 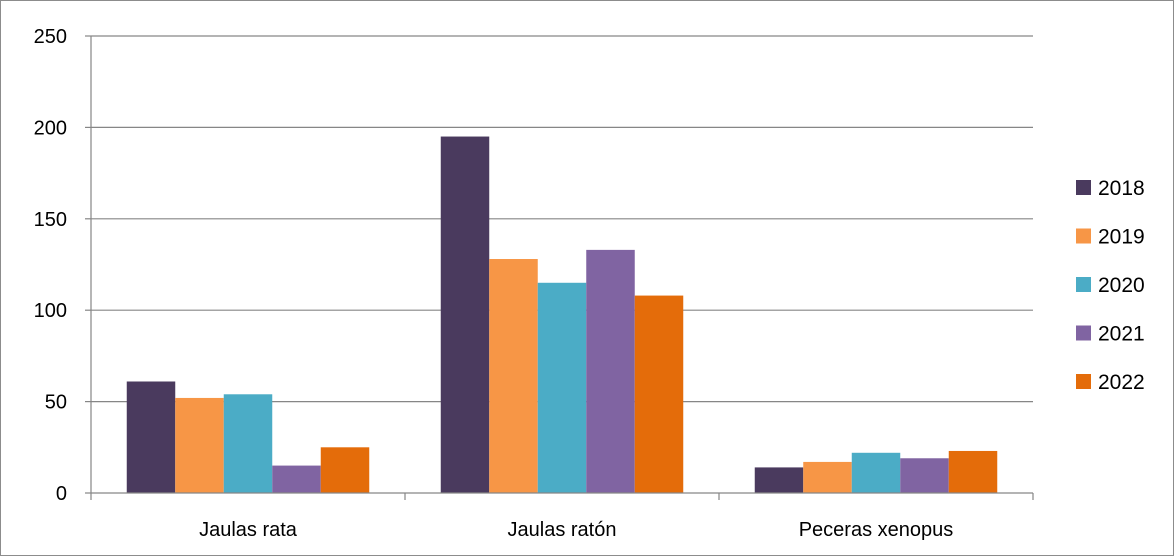 What do you see at coordinates (1121, 237) in the screenshot?
I see `legend-label-2019: 2019` at bounding box center [1121, 237].